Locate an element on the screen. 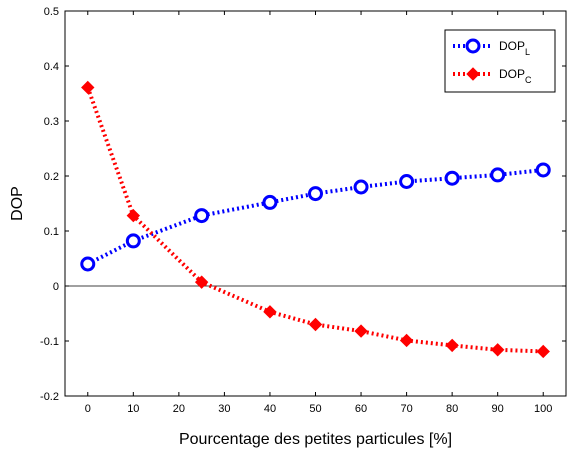 This screenshot has height=456, width=569. y-tick-label: -0.1 is located at coordinates (49, 342).